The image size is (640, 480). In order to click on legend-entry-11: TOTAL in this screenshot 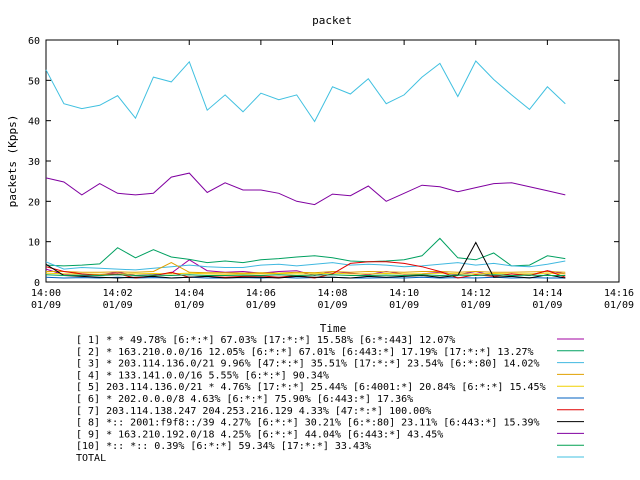, I will do `click(91, 458)`.